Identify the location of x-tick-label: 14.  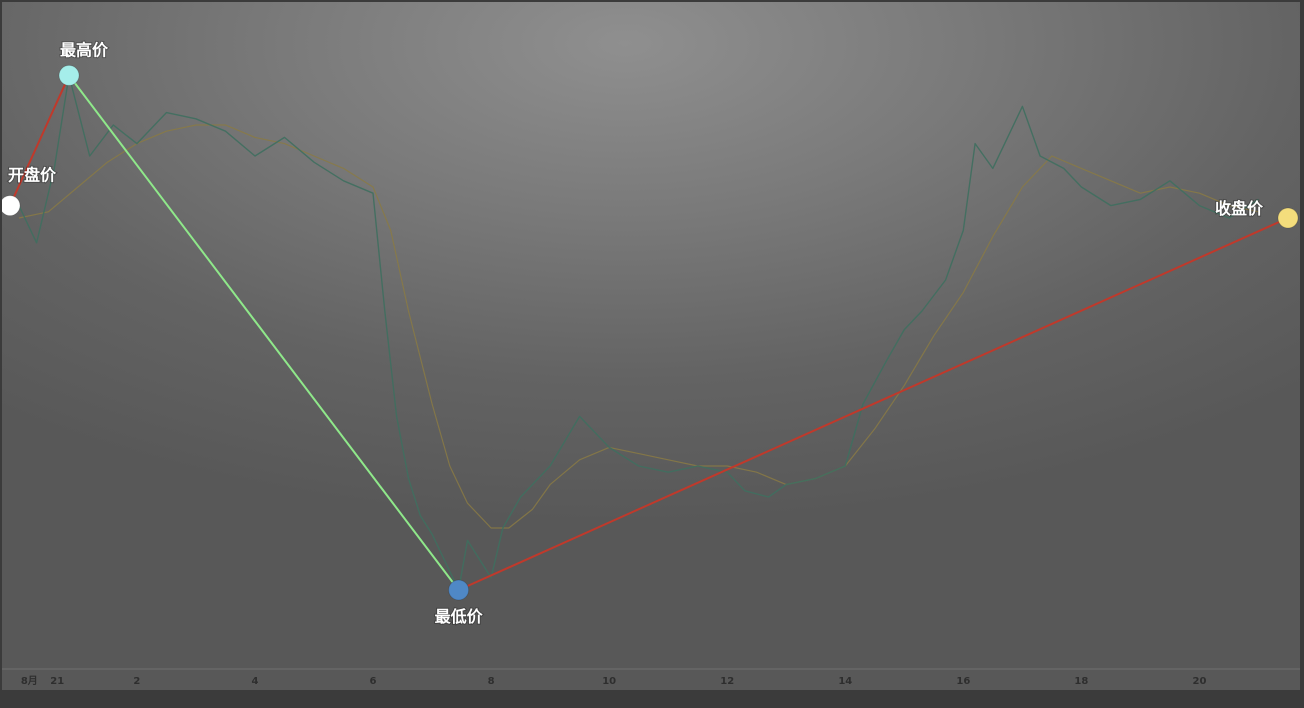
(845, 681).